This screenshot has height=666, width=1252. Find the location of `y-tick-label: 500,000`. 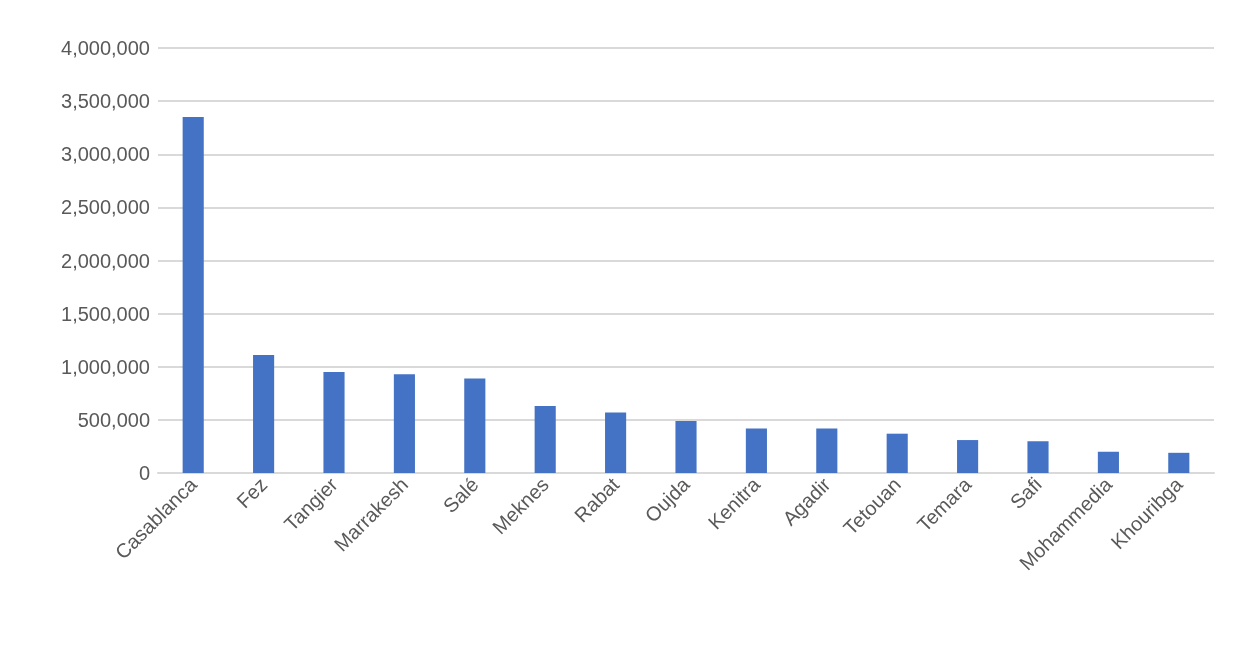

y-tick-label: 500,000 is located at coordinates (113, 419).